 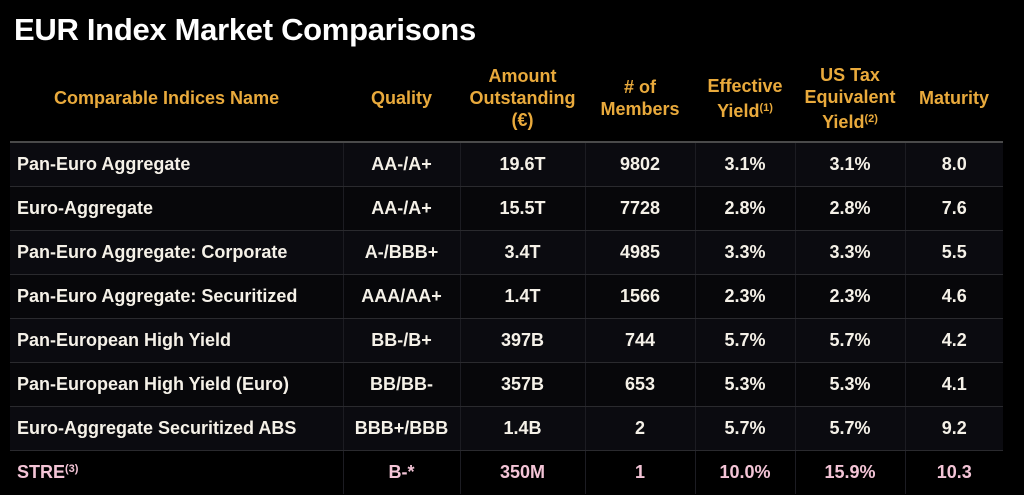 I want to click on cell-name: Euro-Aggregate Securitized ABS, so click(x=177, y=428).